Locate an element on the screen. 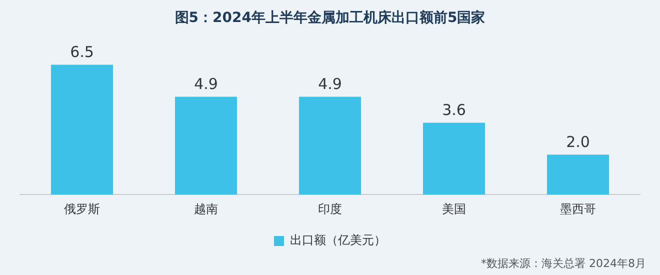 Image resolution: width=660 pixels, height=275 pixels. data-label: 3.6 is located at coordinates (454, 110).